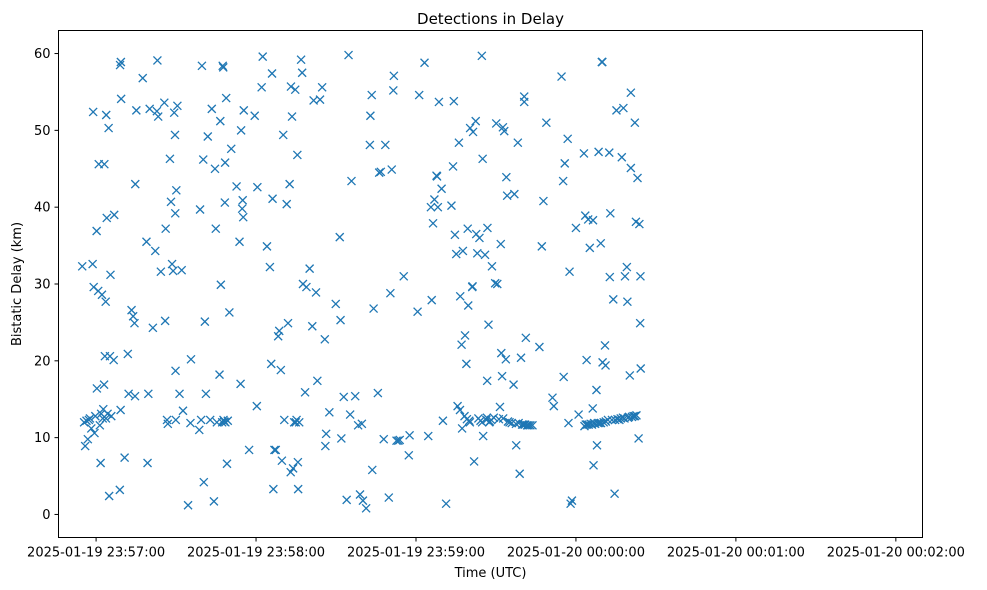 The width and height of the screenshot is (987, 590). What do you see at coordinates (42, 438) in the screenshot?
I see `y-tick-label: 10` at bounding box center [42, 438].